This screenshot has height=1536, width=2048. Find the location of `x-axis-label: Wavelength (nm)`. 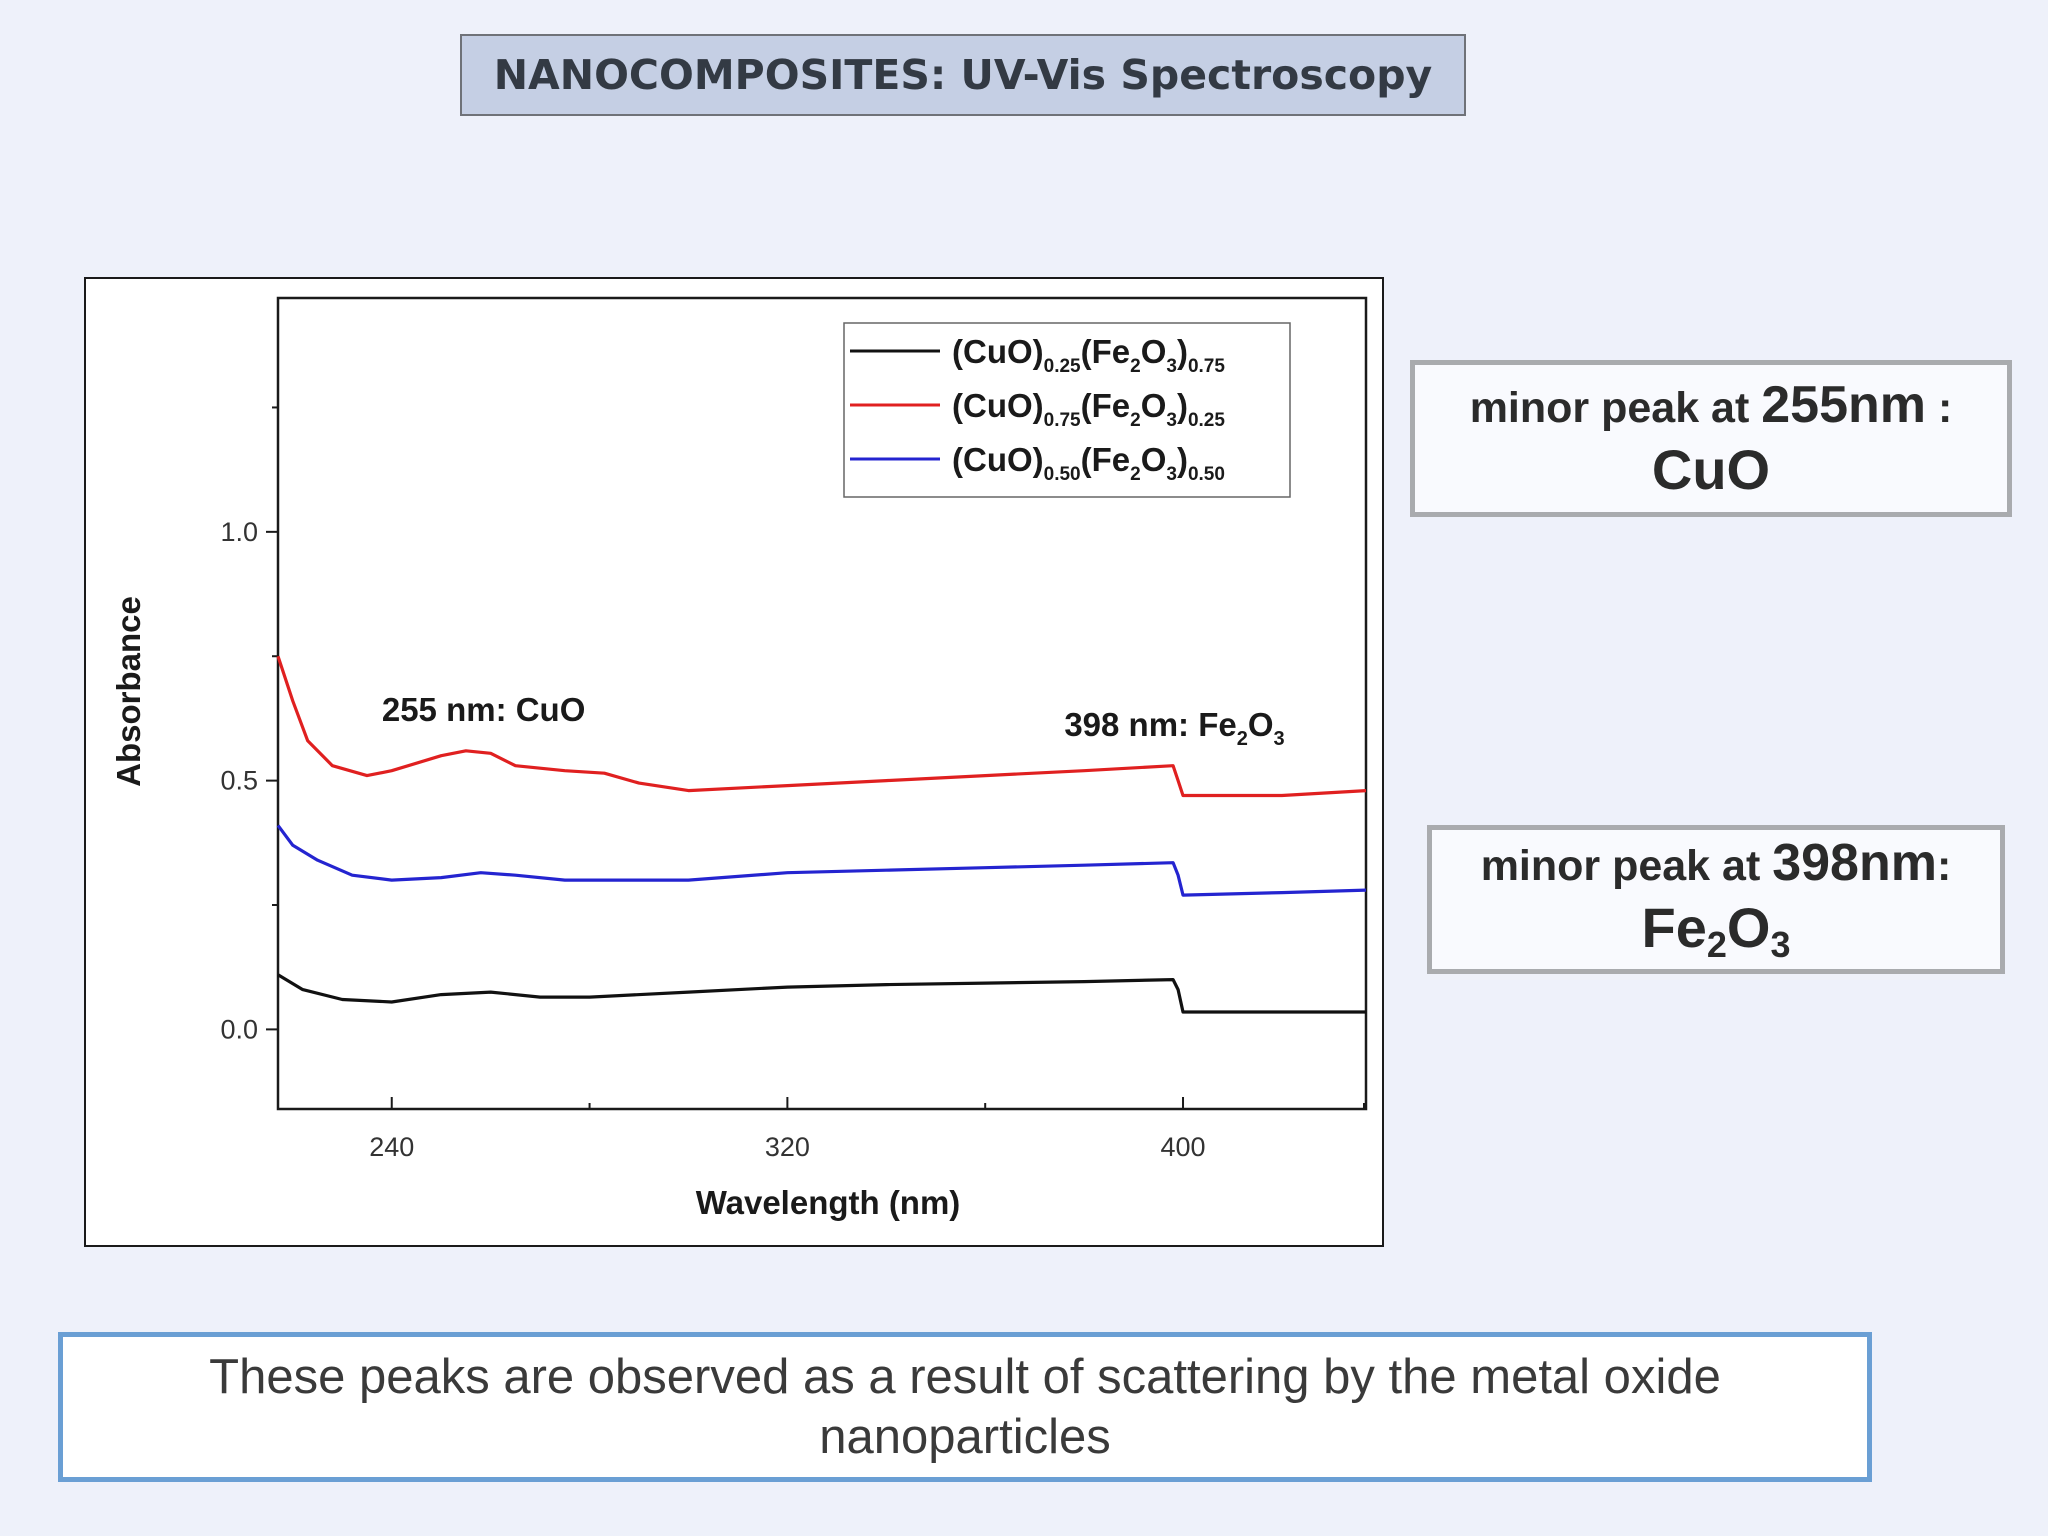

x-axis-label: Wavelength (nm) is located at coordinates (828, 1202).